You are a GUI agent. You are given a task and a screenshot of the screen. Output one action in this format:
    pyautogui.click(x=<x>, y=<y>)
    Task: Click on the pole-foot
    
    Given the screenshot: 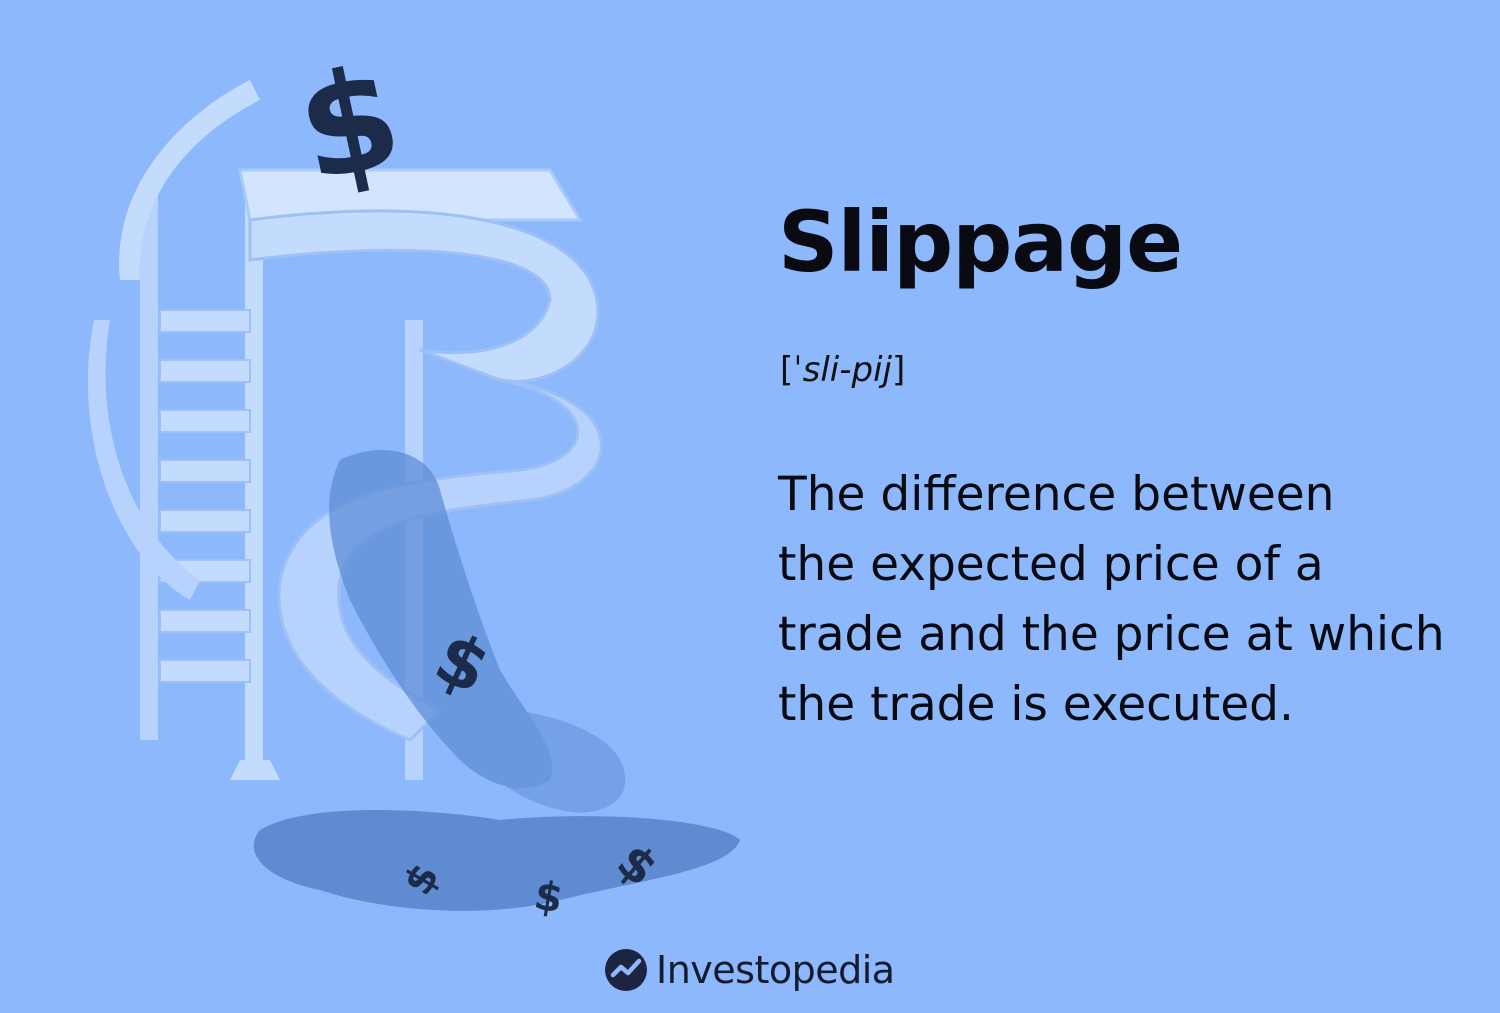 What is the action you would take?
    pyautogui.click(x=255, y=770)
    